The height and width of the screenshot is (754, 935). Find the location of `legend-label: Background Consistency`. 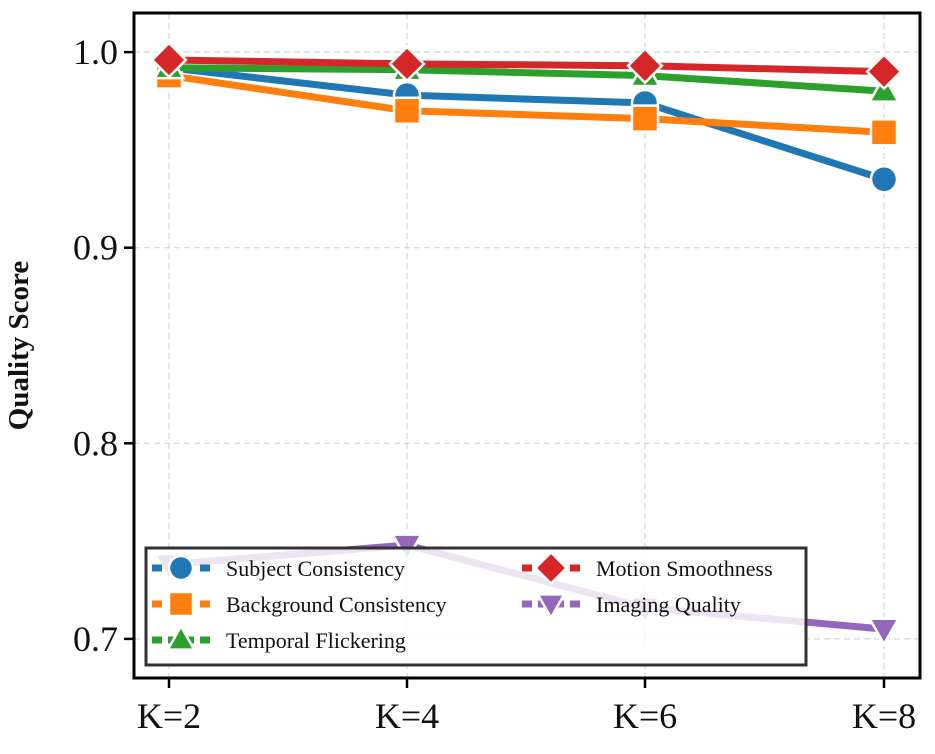

legend-label: Background Consistency is located at coordinates (336, 604).